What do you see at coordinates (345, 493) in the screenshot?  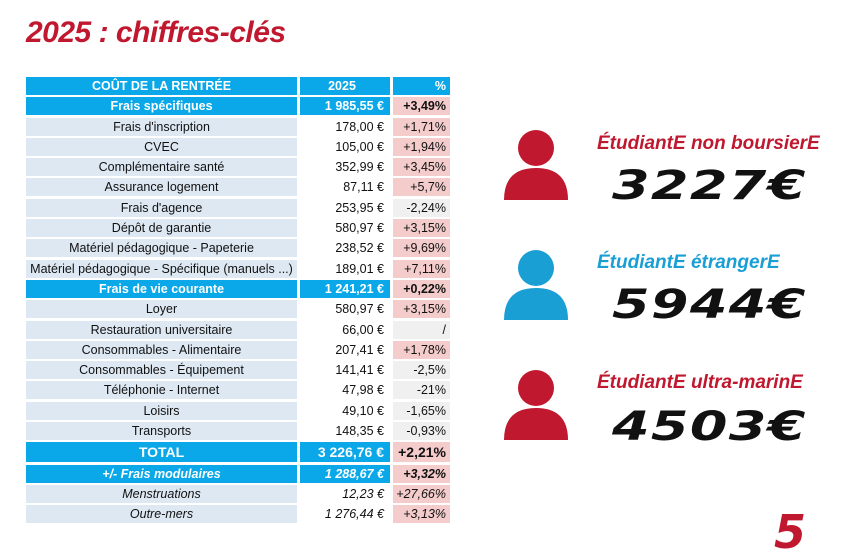 I see `row-value: 12,23 €` at bounding box center [345, 493].